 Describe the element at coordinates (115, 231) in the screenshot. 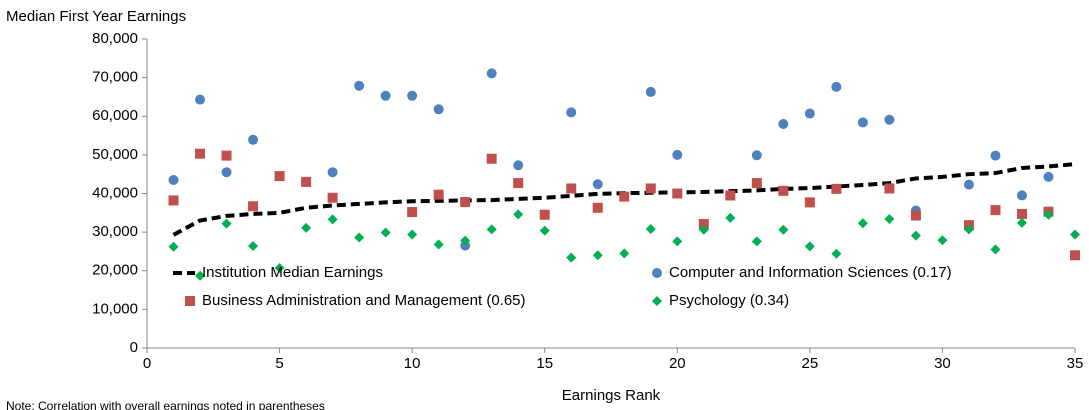

I see `y-tick-label: 30,000` at that location.